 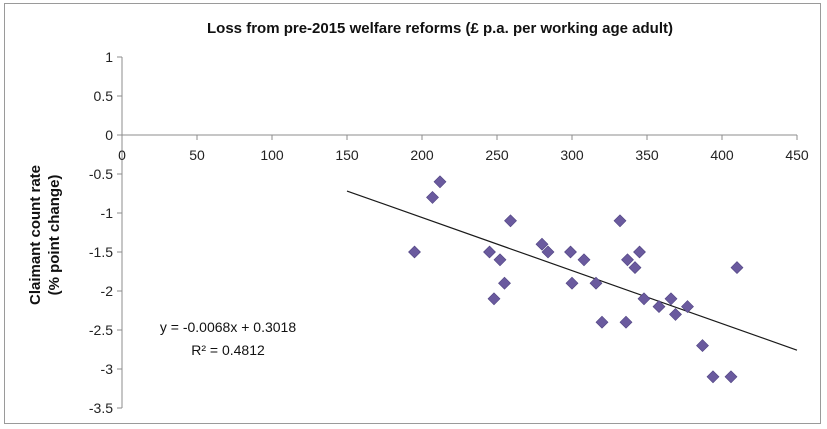 What do you see at coordinates (228, 327) in the screenshot?
I see `trendline-equation: y = -0.0068x + 0.3018` at bounding box center [228, 327].